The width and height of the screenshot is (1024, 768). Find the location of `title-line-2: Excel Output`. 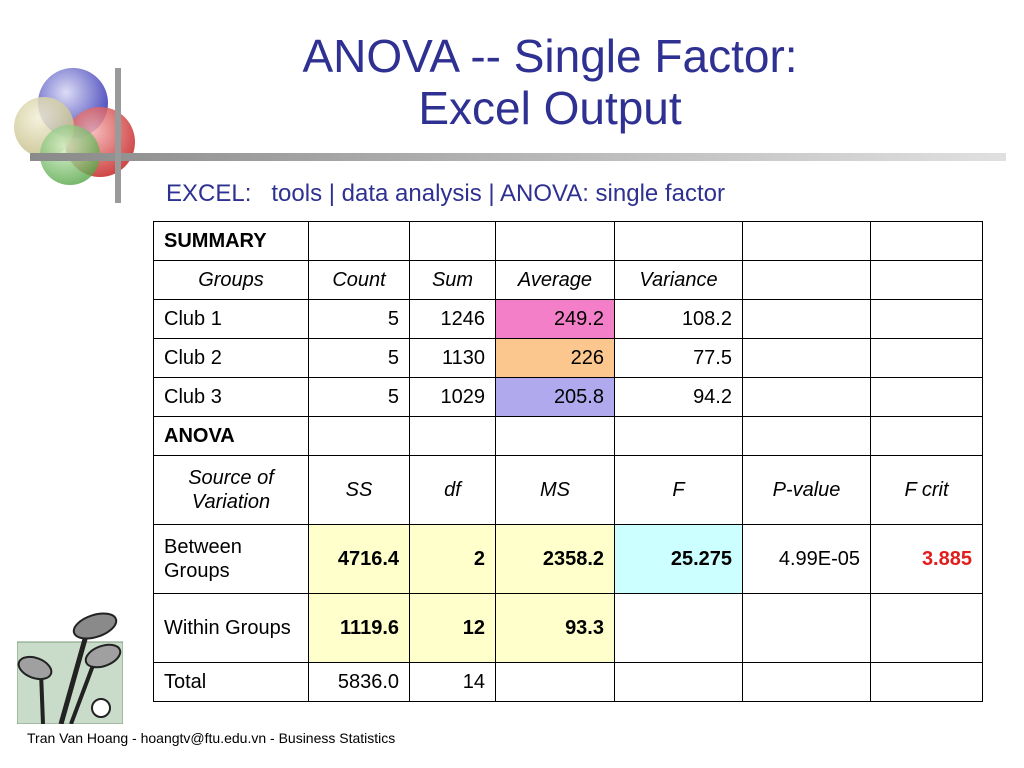

title-line-2: Excel Output is located at coordinates (550, 108).